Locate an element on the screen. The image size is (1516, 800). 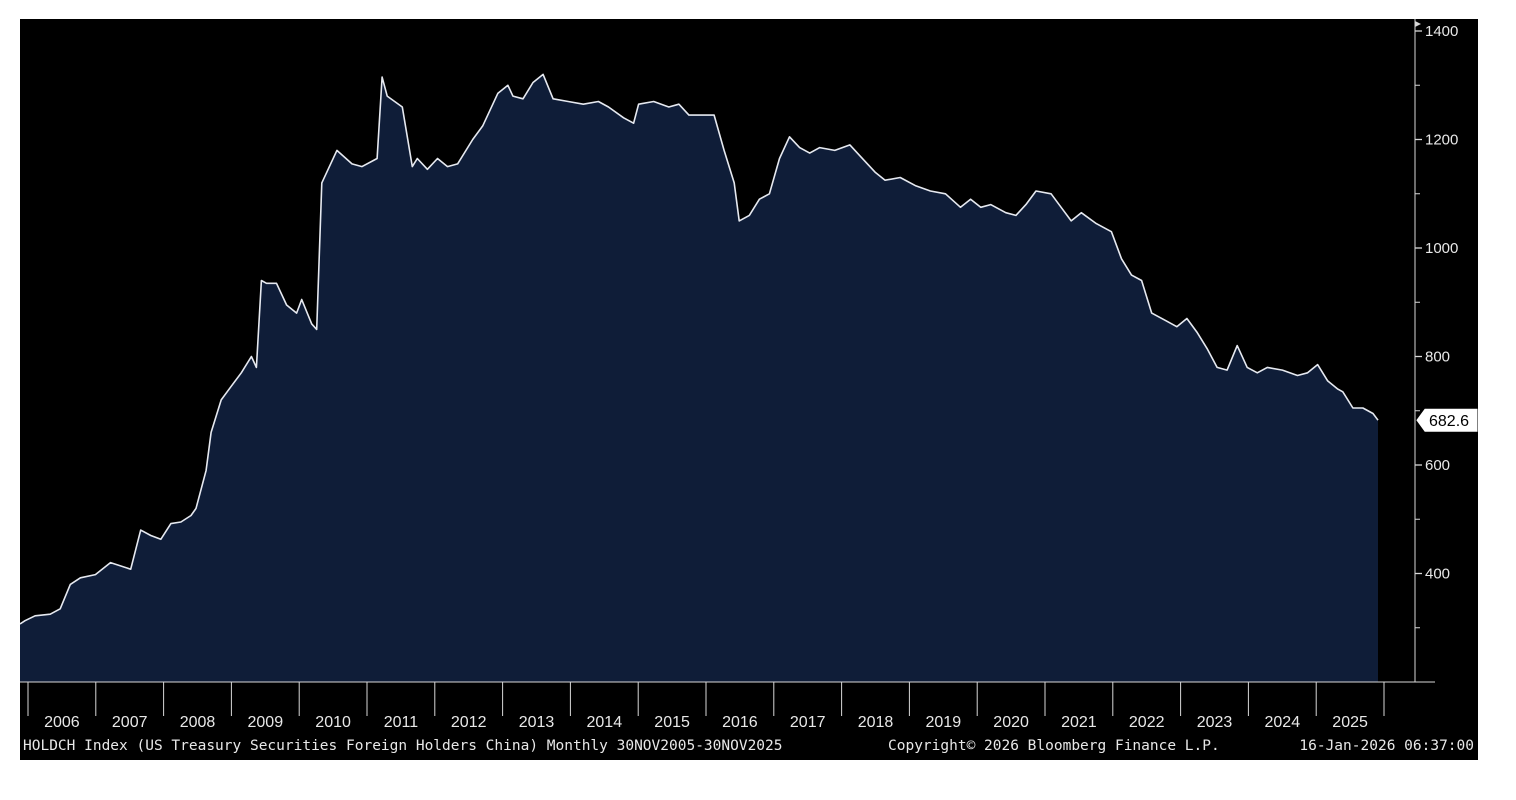
x-tick-label: 2006 is located at coordinates (62, 722).